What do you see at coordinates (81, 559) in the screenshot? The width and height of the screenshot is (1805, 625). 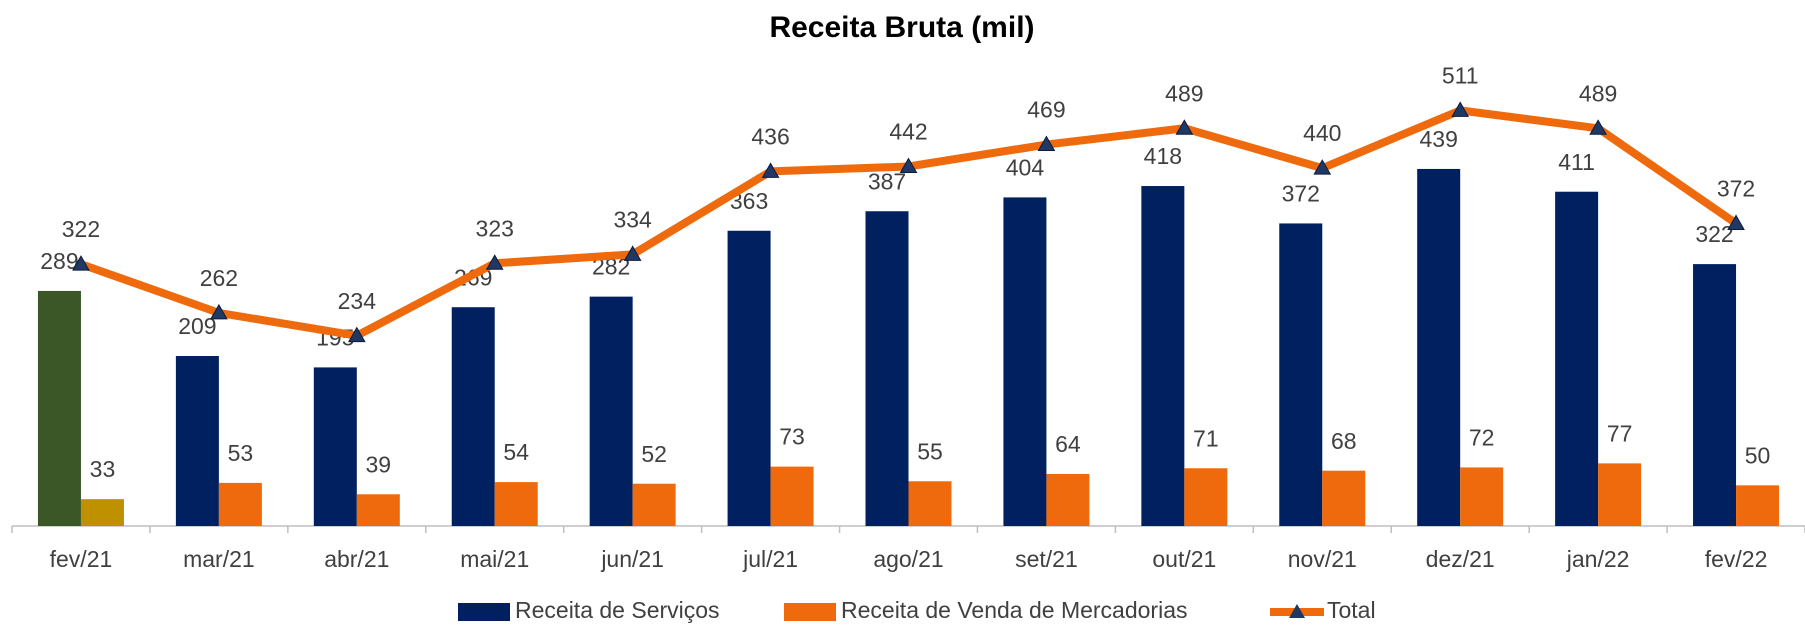 I see `x-tick-label: fev/21` at bounding box center [81, 559].